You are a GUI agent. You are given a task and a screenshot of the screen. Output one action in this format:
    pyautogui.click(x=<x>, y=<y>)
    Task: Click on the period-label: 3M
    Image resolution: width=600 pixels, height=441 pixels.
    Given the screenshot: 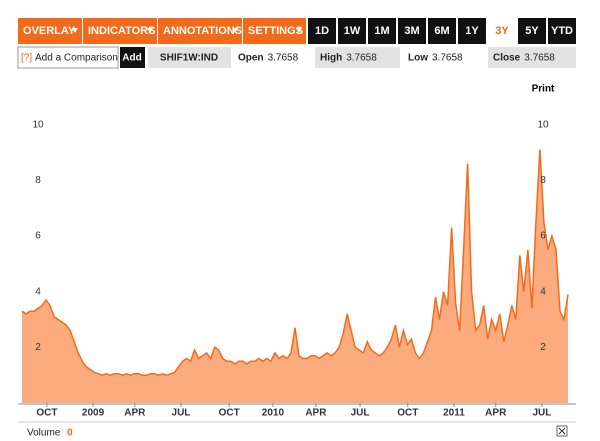 What is the action you would take?
    pyautogui.click(x=411, y=31)
    